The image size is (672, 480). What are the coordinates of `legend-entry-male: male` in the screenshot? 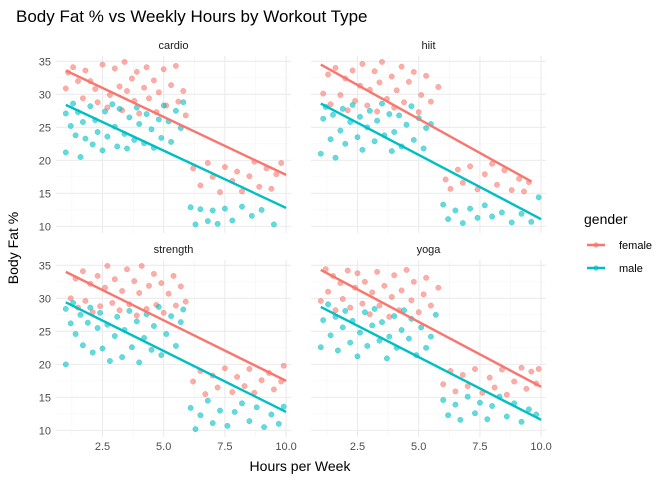 It's located at (615, 269).